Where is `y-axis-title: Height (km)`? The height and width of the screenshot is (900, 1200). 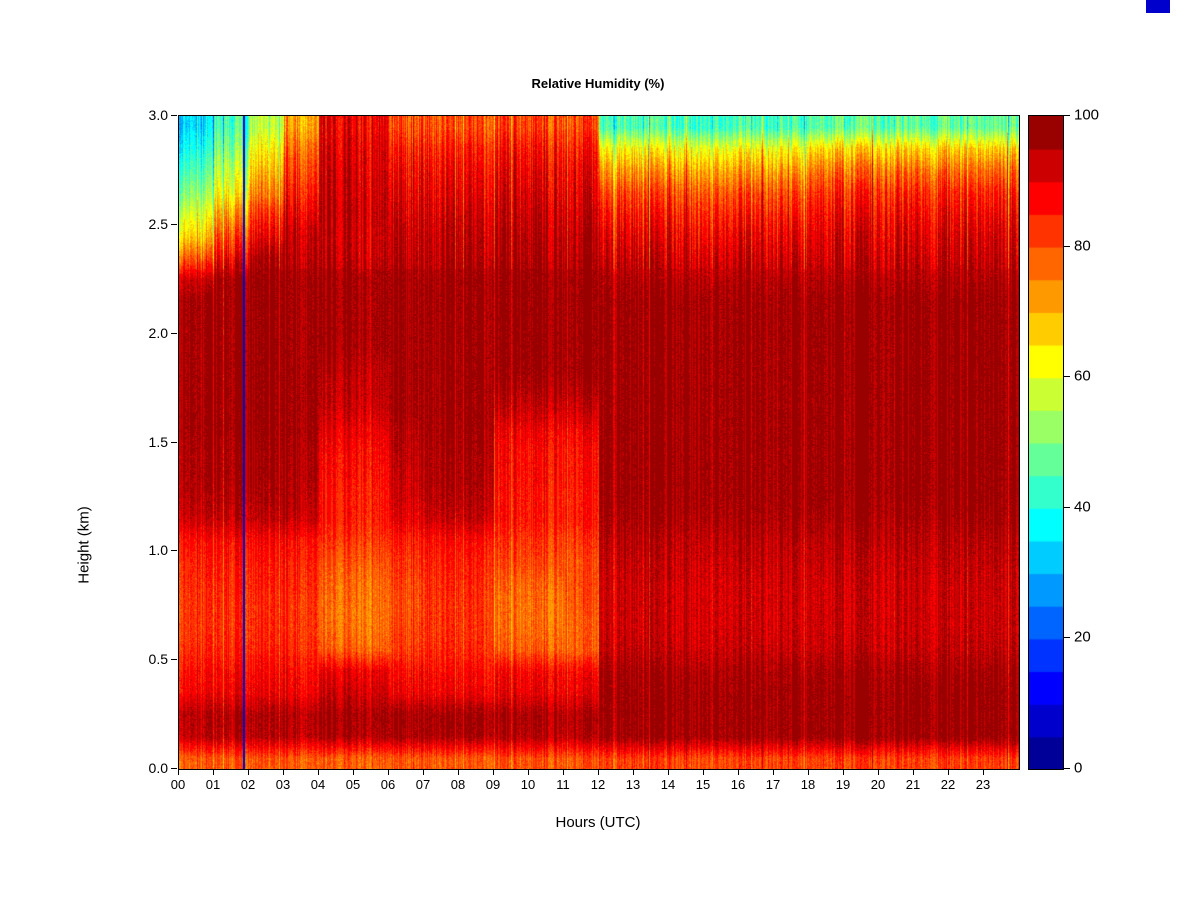 y-axis-title: Height (km) is located at coordinates (84, 545).